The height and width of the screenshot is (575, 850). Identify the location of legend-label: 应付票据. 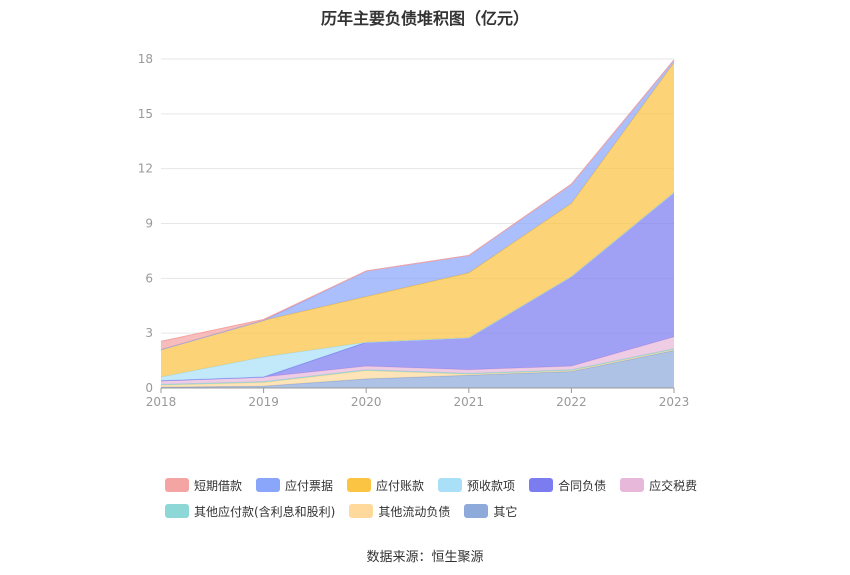
(309, 485).